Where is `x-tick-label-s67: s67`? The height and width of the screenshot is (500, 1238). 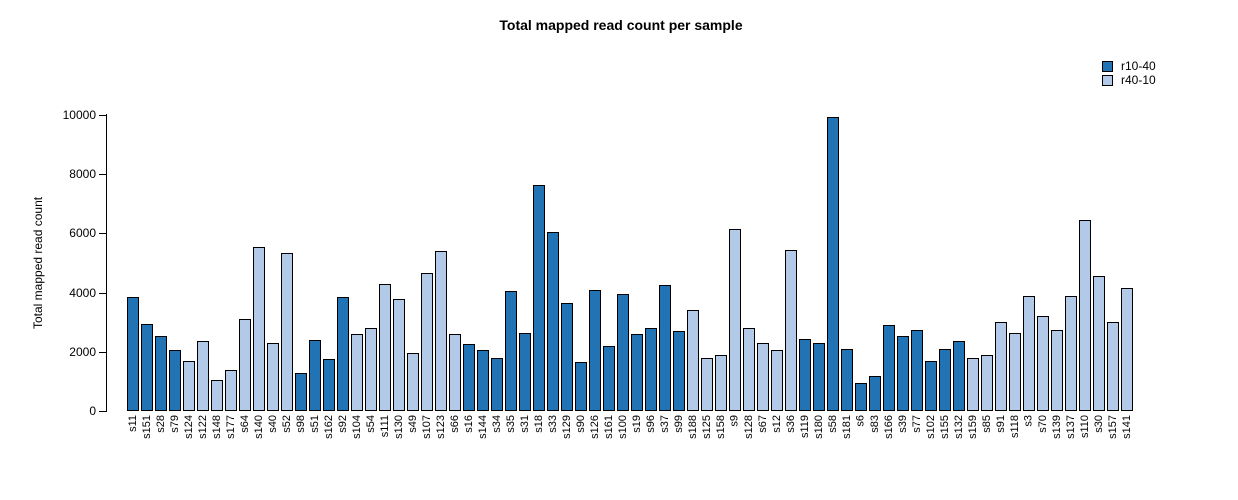
x-tick-label-s67: s67 is located at coordinates (763, 424).